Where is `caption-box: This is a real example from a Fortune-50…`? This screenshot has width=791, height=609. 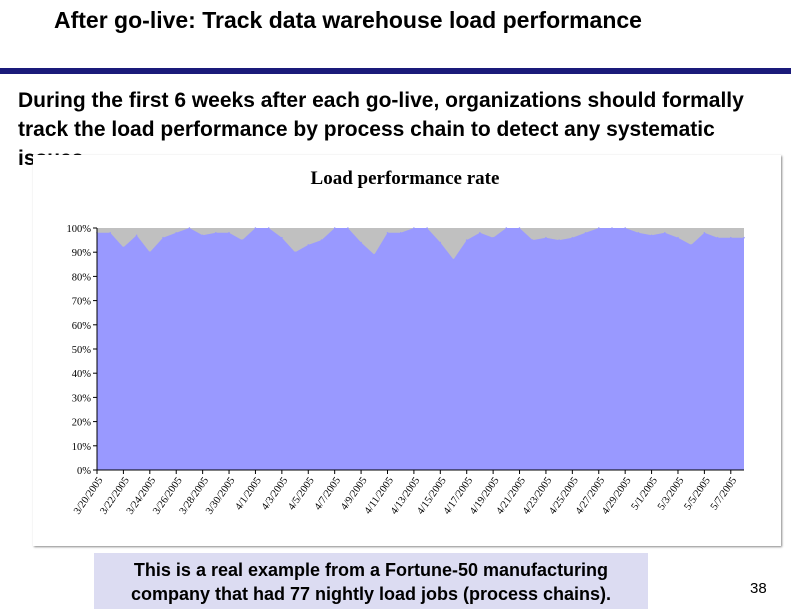 caption-box: This is a real example from a Fortune-50… is located at coordinates (371, 581).